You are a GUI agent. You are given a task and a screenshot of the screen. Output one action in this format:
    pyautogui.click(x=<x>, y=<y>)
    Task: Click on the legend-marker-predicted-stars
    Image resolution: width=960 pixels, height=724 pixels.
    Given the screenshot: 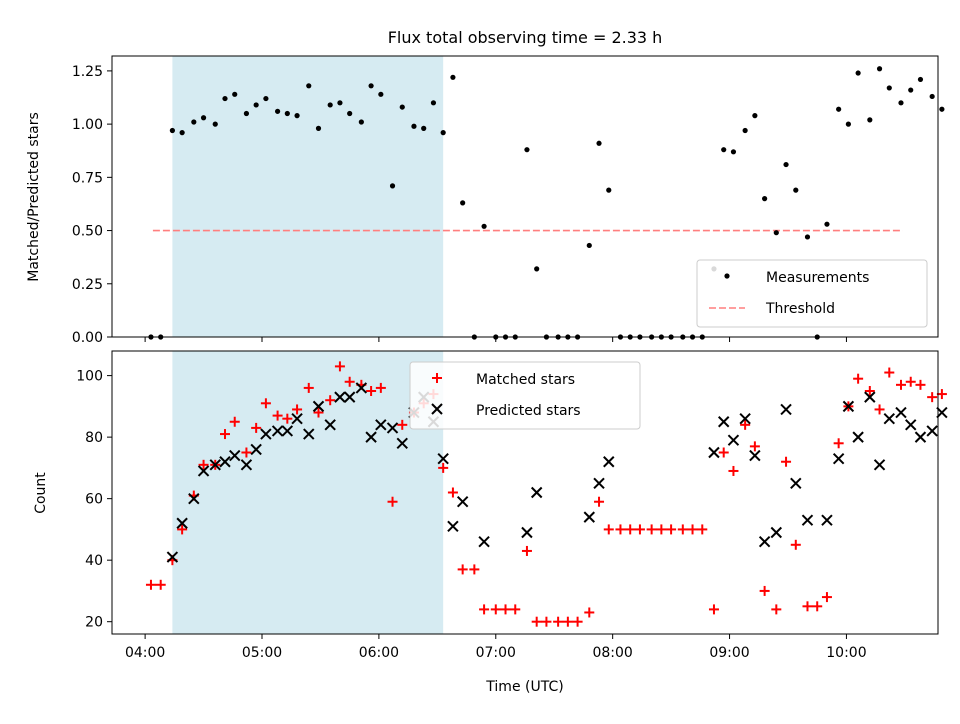 What is the action you would take?
    pyautogui.click(x=437, y=409)
    